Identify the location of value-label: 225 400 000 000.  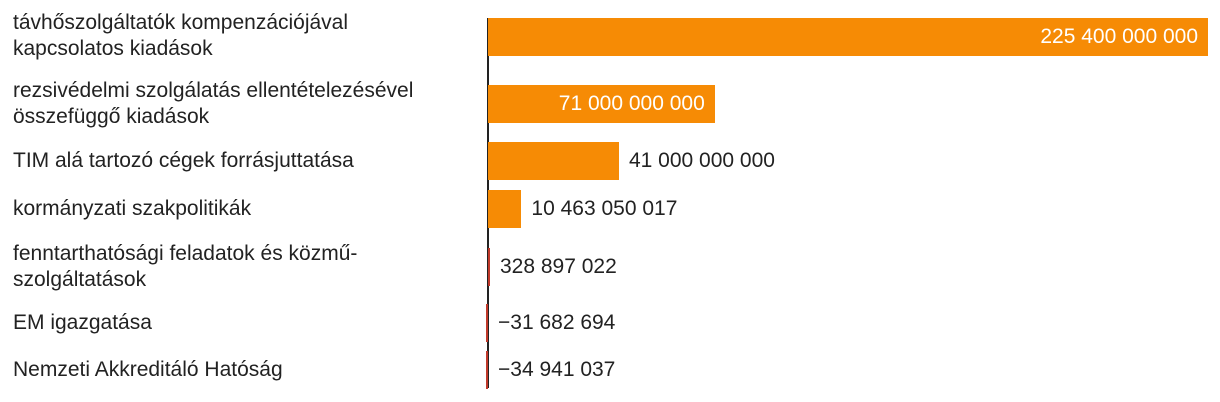
(1119, 36).